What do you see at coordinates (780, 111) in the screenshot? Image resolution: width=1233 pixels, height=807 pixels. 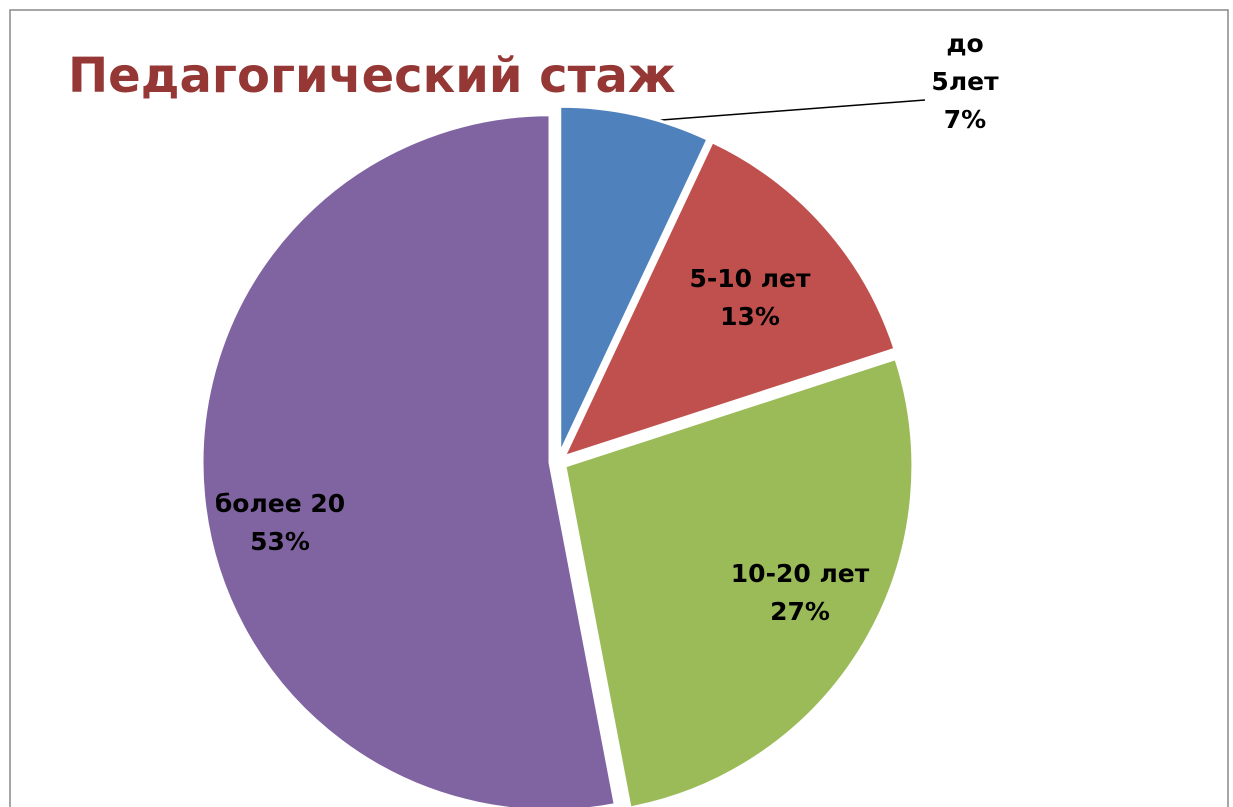 I see `leader-line` at bounding box center [780, 111].